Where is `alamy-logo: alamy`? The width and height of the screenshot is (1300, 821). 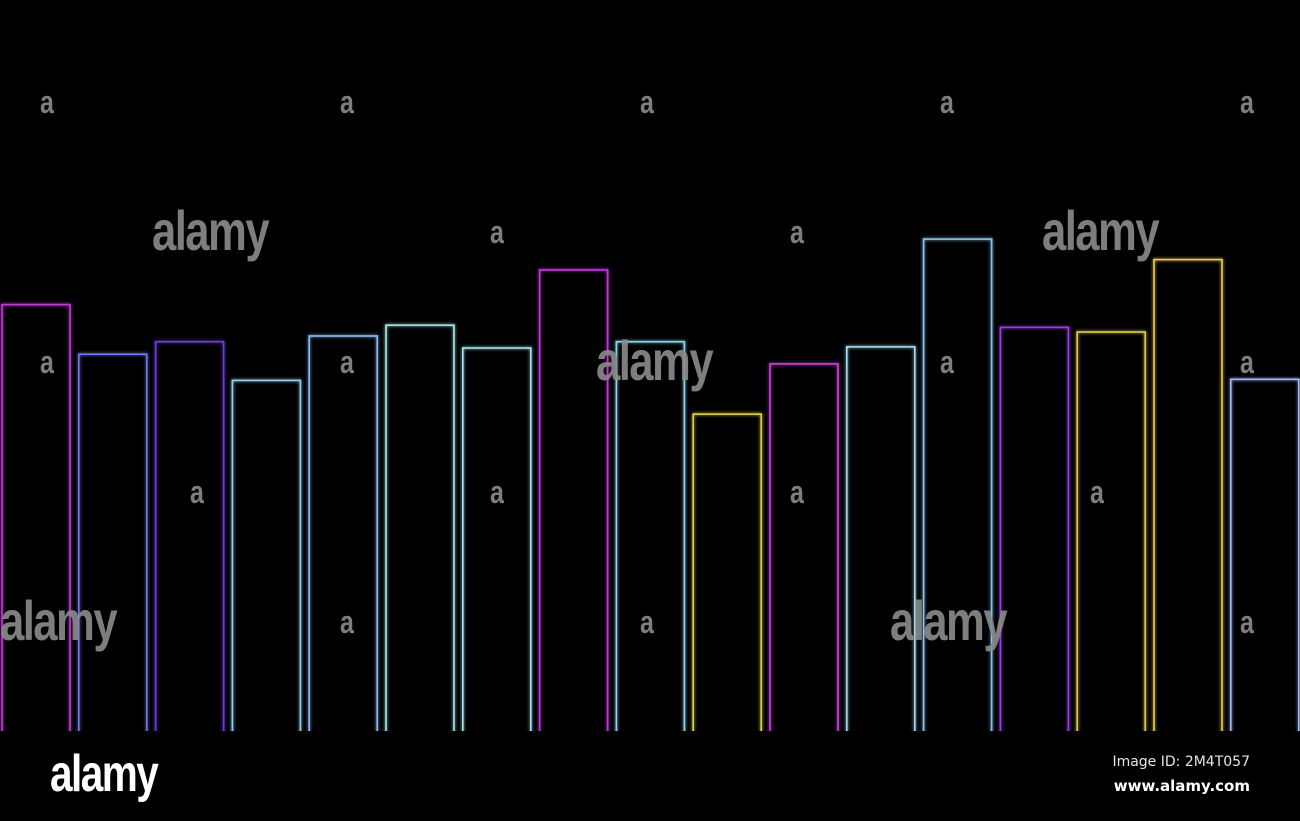
alamy-logo: alamy is located at coordinates (104, 774).